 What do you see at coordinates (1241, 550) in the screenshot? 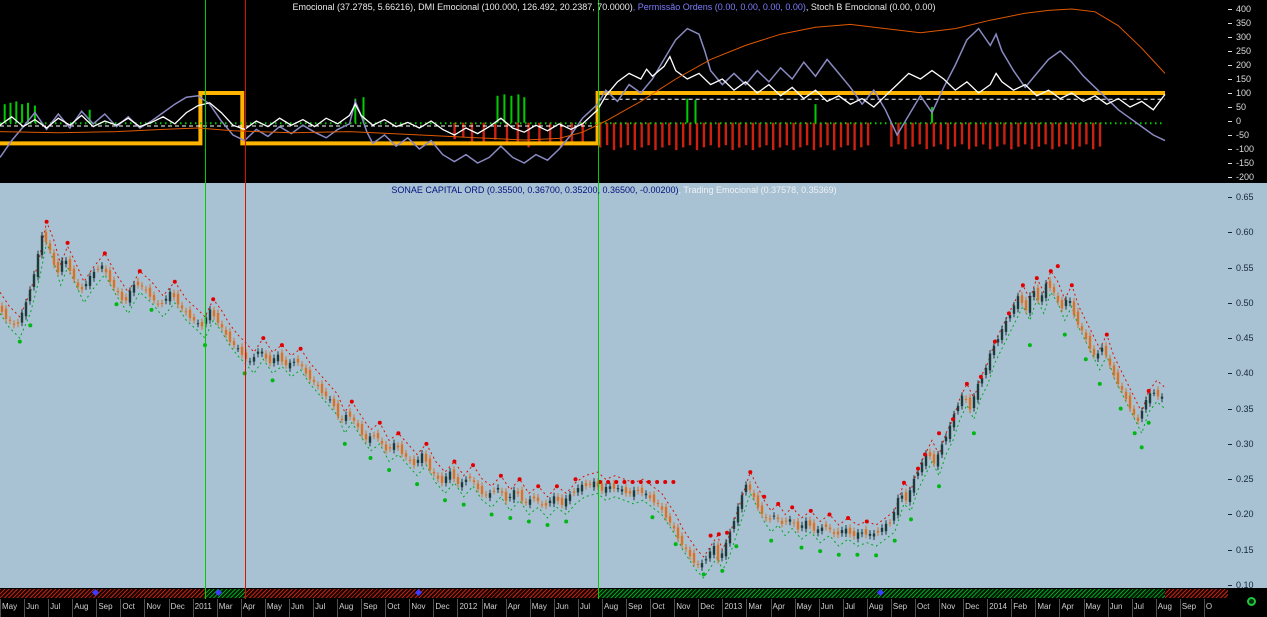
I see `price-axis-tick: 0.15` at bounding box center [1241, 550].